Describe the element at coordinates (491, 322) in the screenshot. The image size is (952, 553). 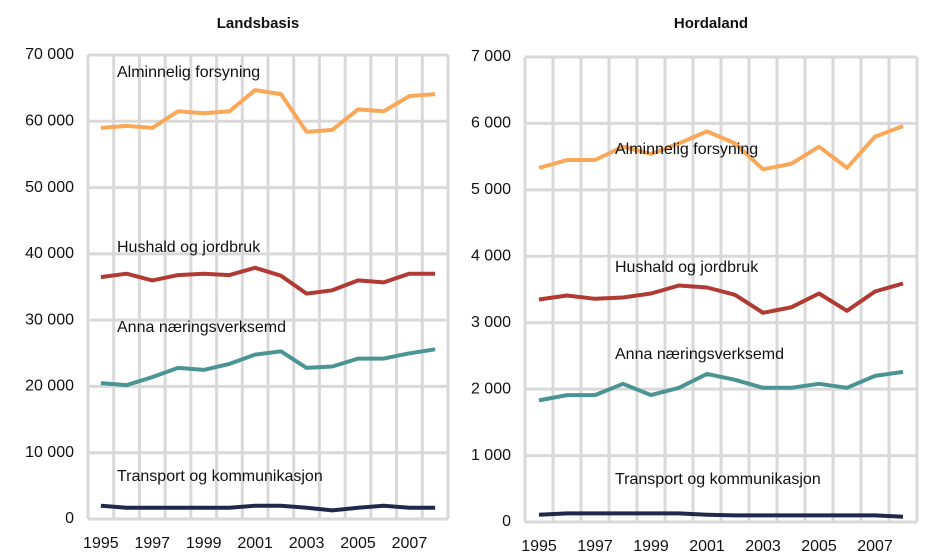
I see `y-tick-label: 3 000` at that location.